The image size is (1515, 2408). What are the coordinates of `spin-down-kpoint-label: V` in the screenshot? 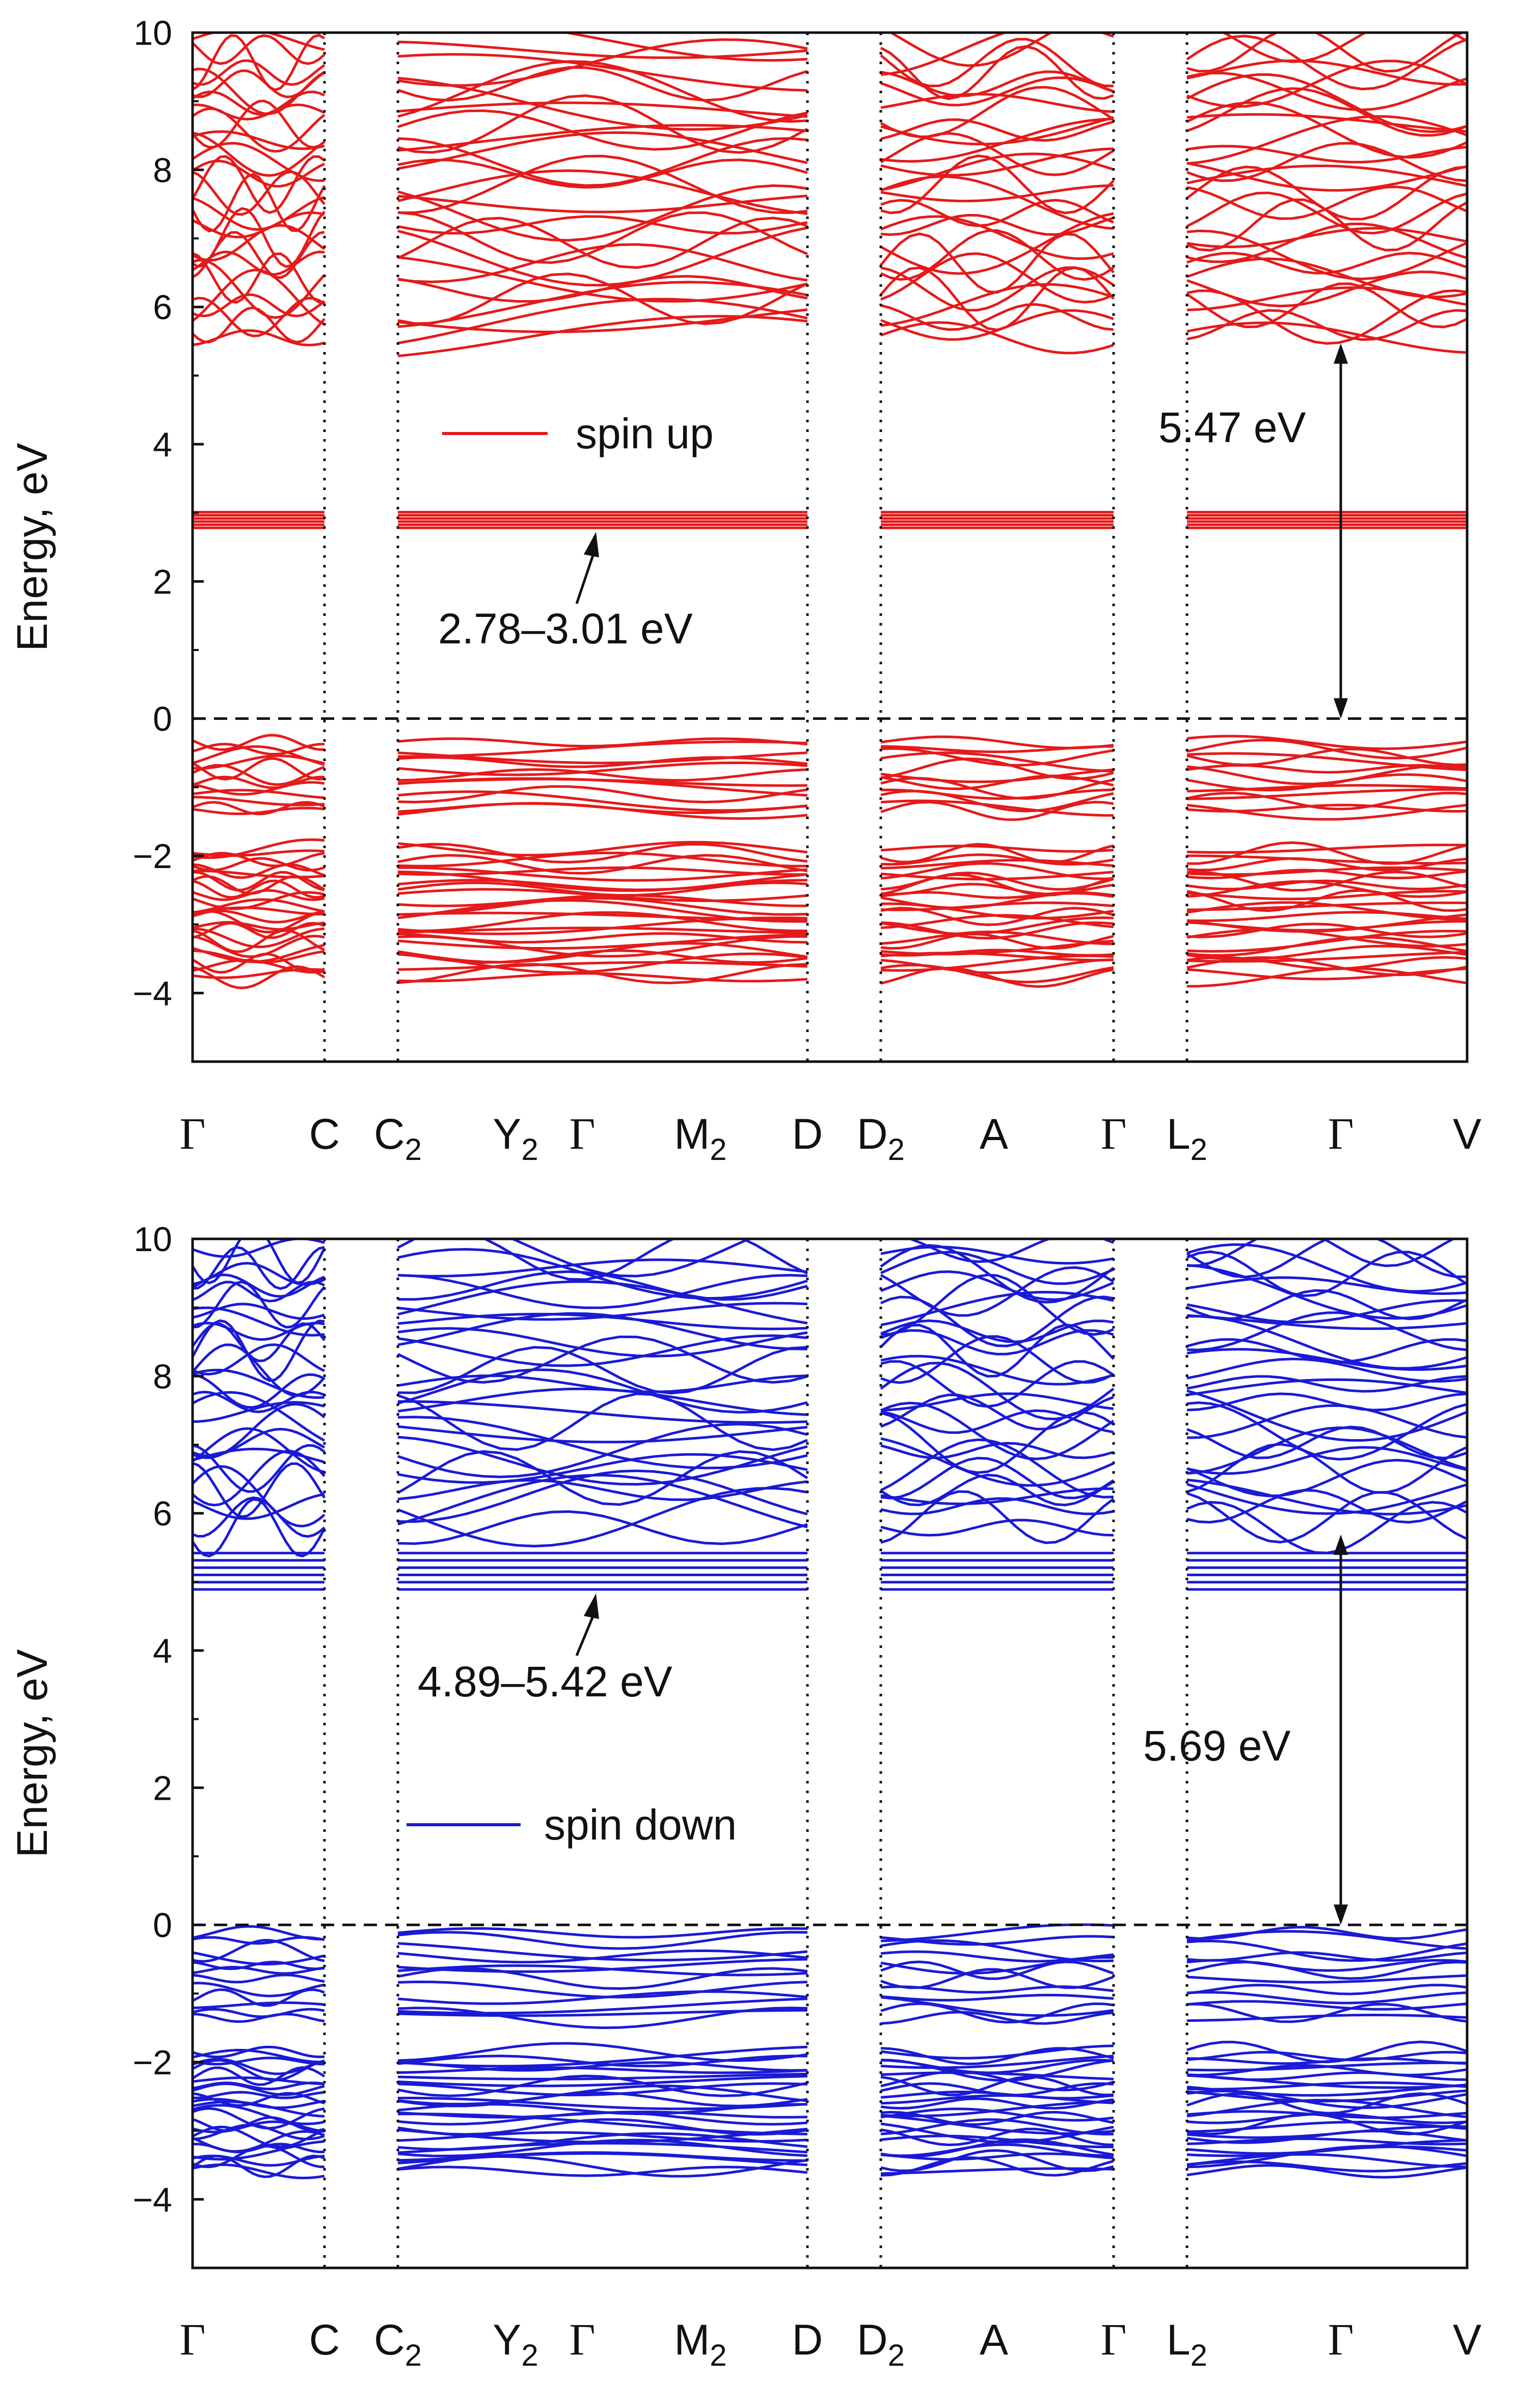 It's located at (1467, 2340).